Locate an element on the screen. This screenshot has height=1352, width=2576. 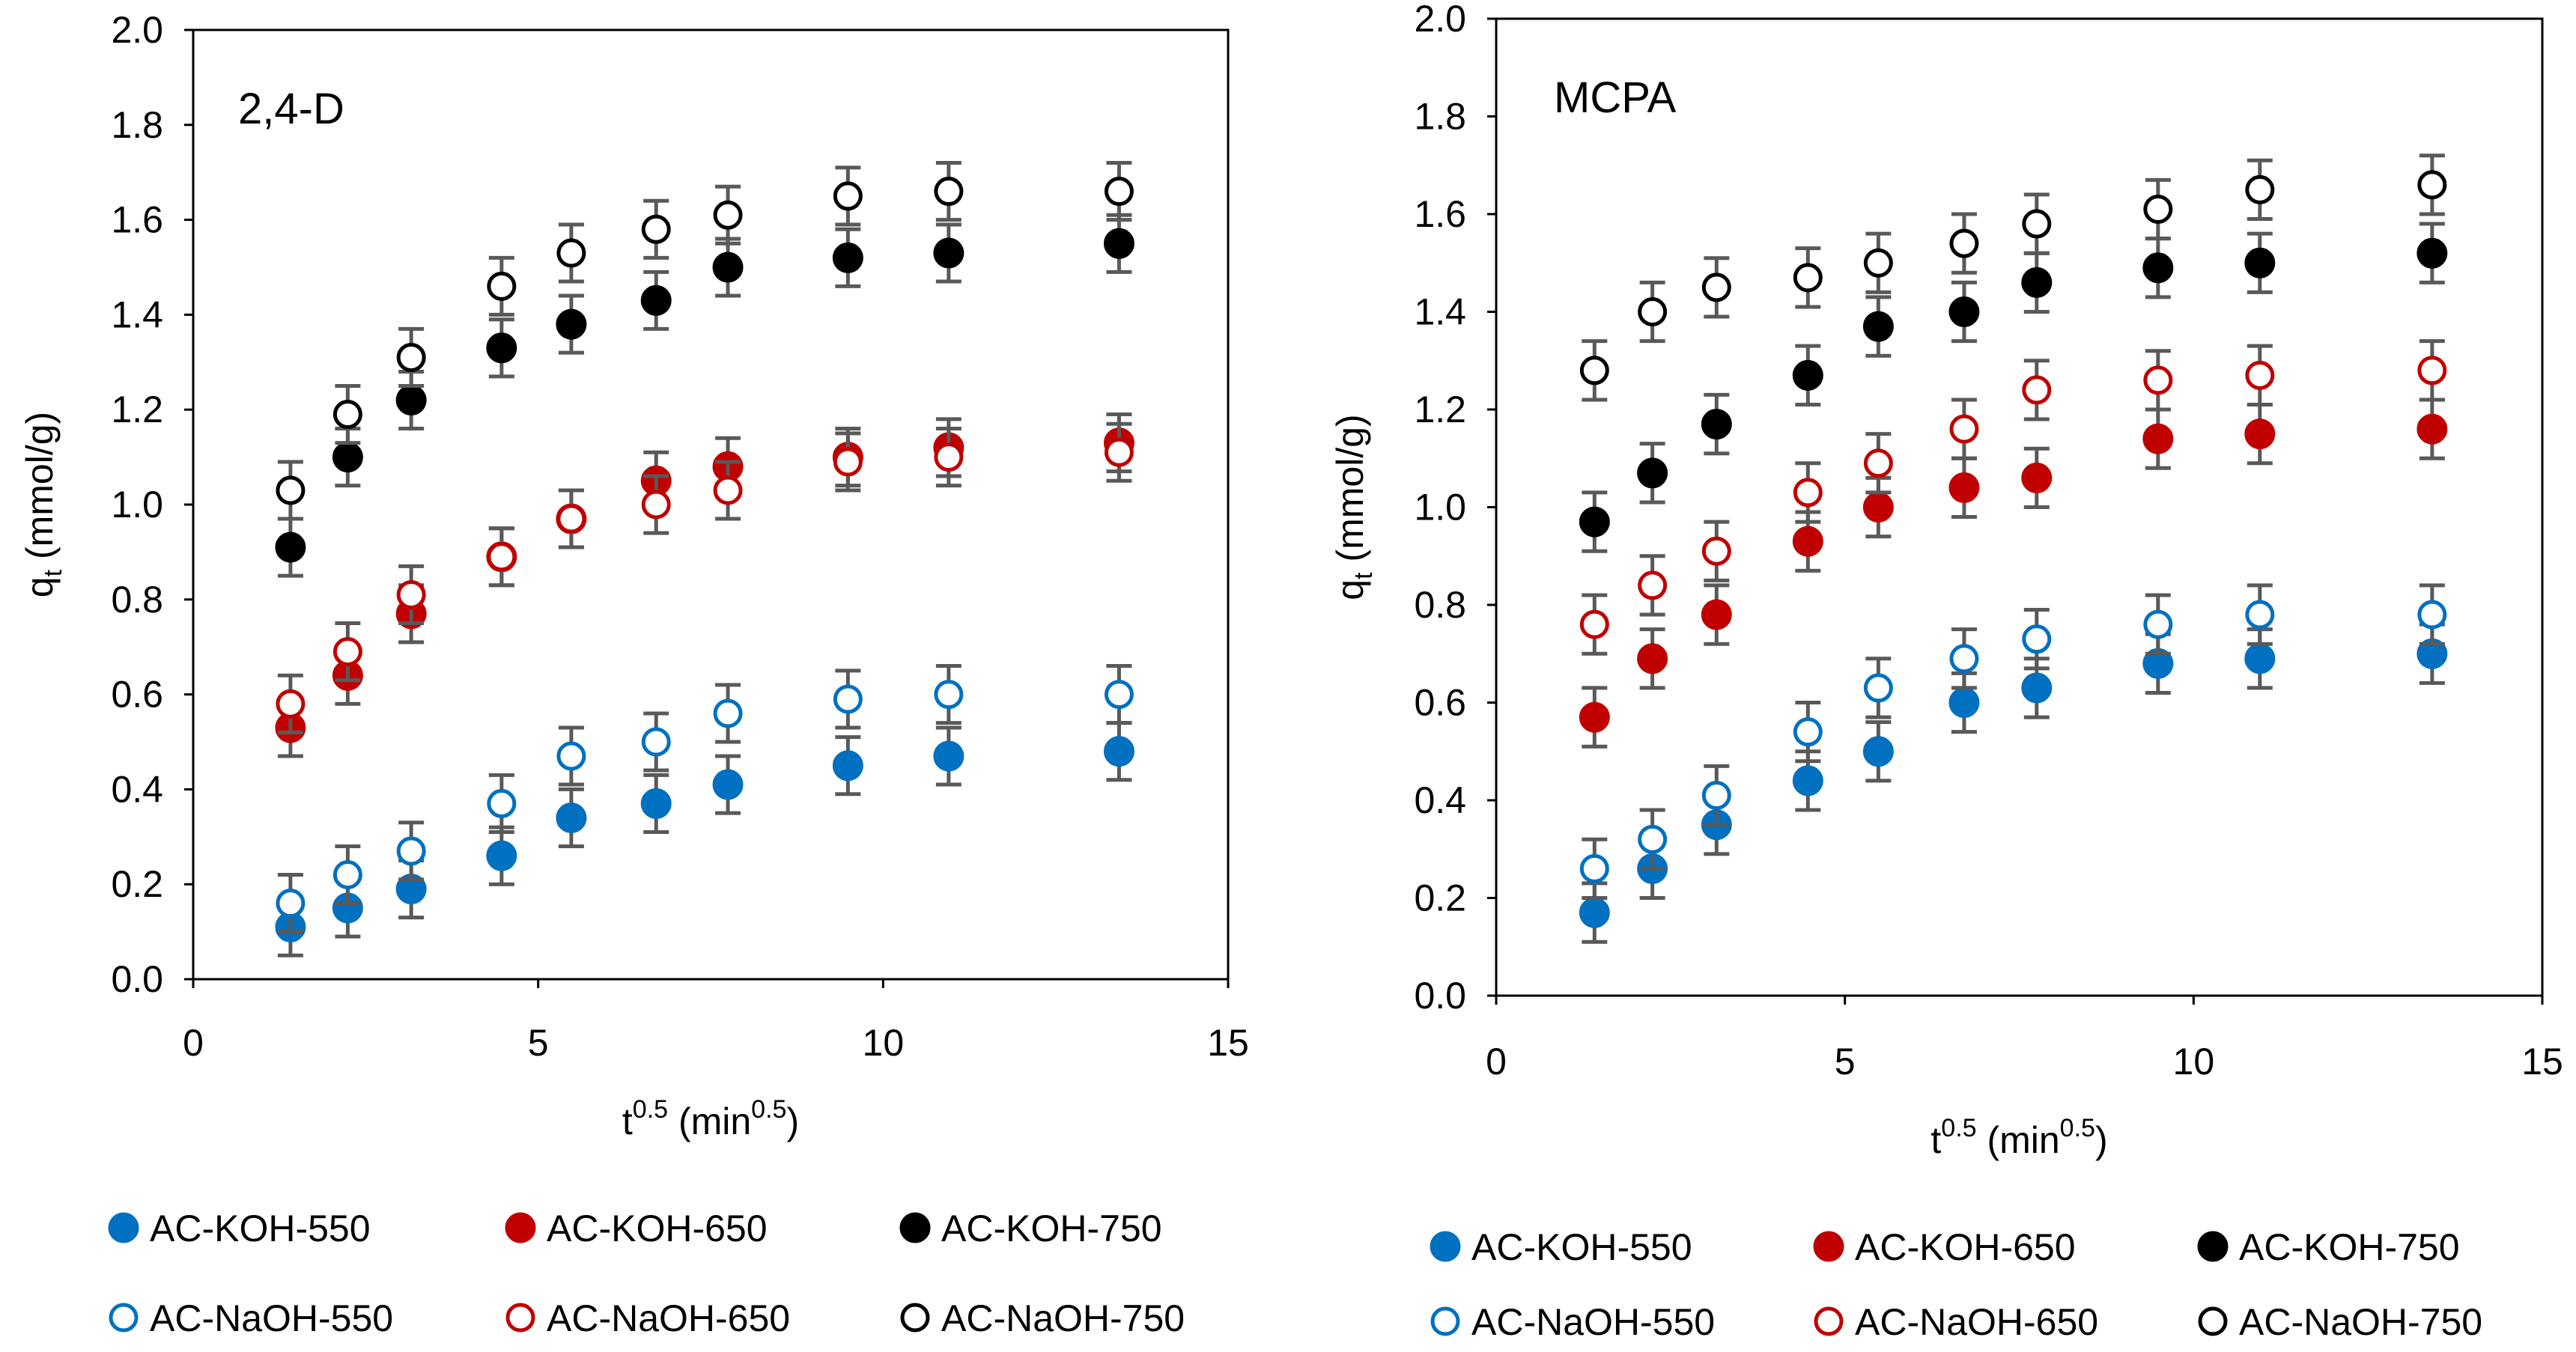
x-tick-label: 10 is located at coordinates (884, 1043).